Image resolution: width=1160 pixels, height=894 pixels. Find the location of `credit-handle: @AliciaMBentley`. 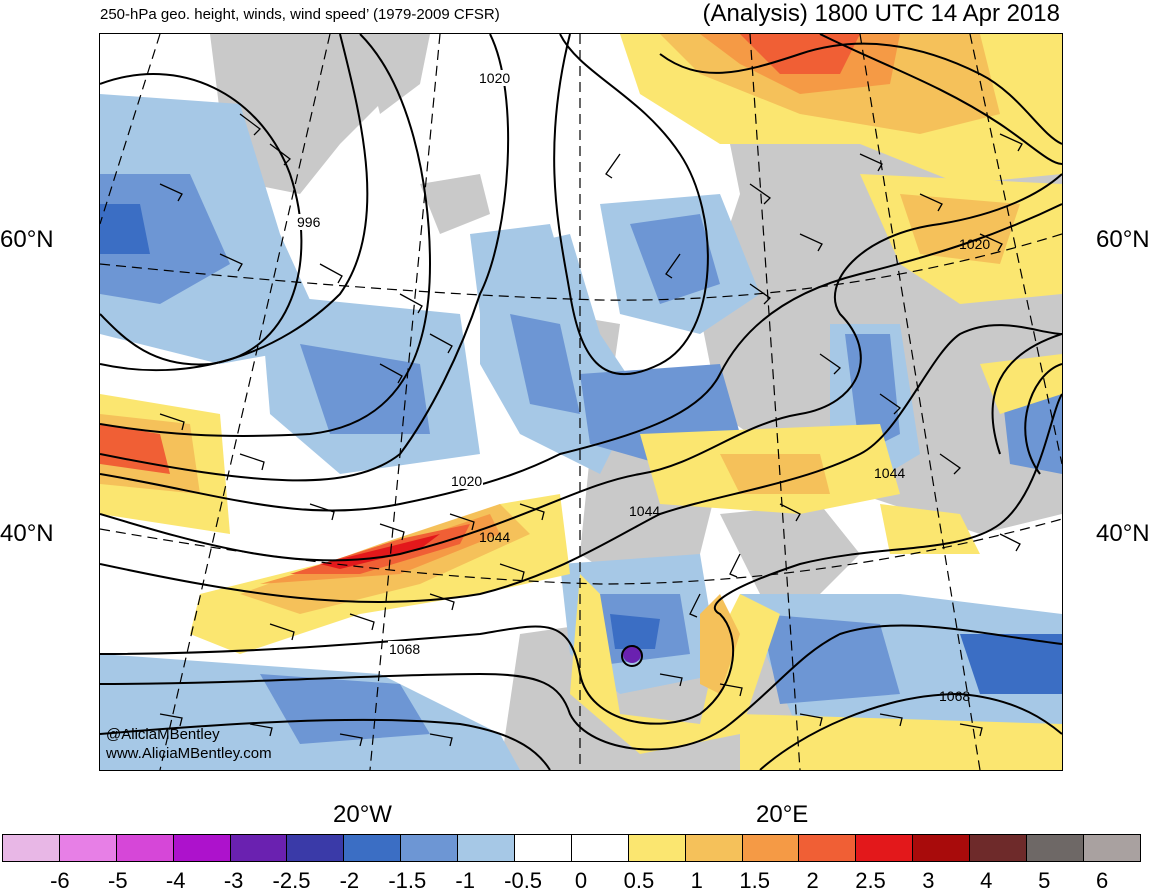

credit-handle: @AliciaMBentley is located at coordinates (163, 734).